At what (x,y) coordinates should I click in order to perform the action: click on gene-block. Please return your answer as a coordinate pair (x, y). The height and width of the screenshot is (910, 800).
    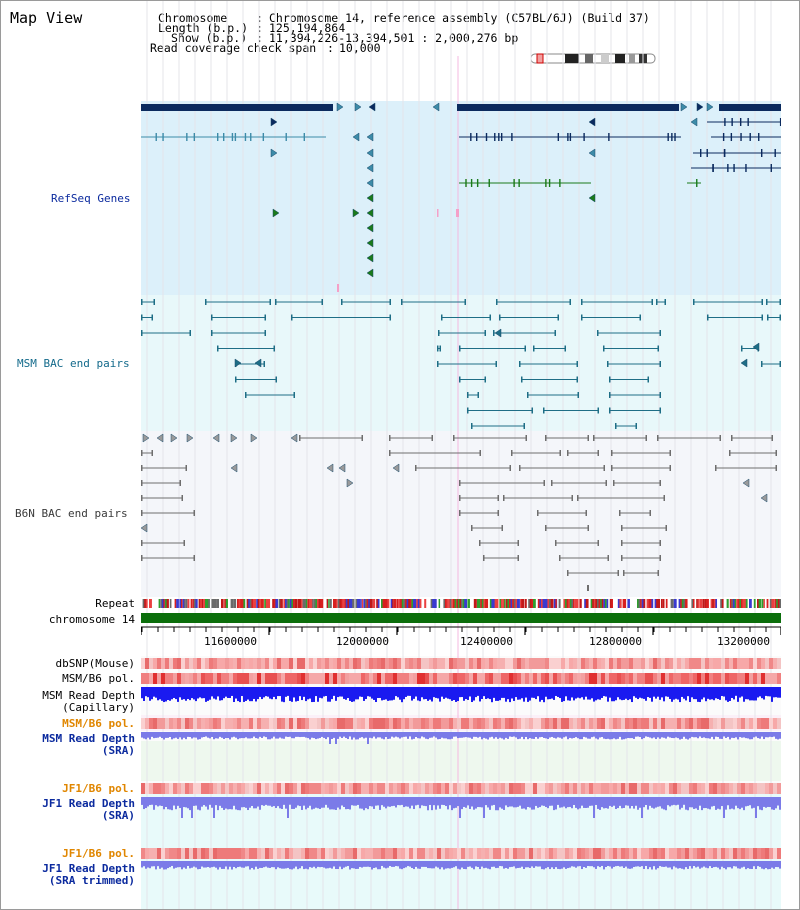
    Looking at the image, I should click on (750, 107).